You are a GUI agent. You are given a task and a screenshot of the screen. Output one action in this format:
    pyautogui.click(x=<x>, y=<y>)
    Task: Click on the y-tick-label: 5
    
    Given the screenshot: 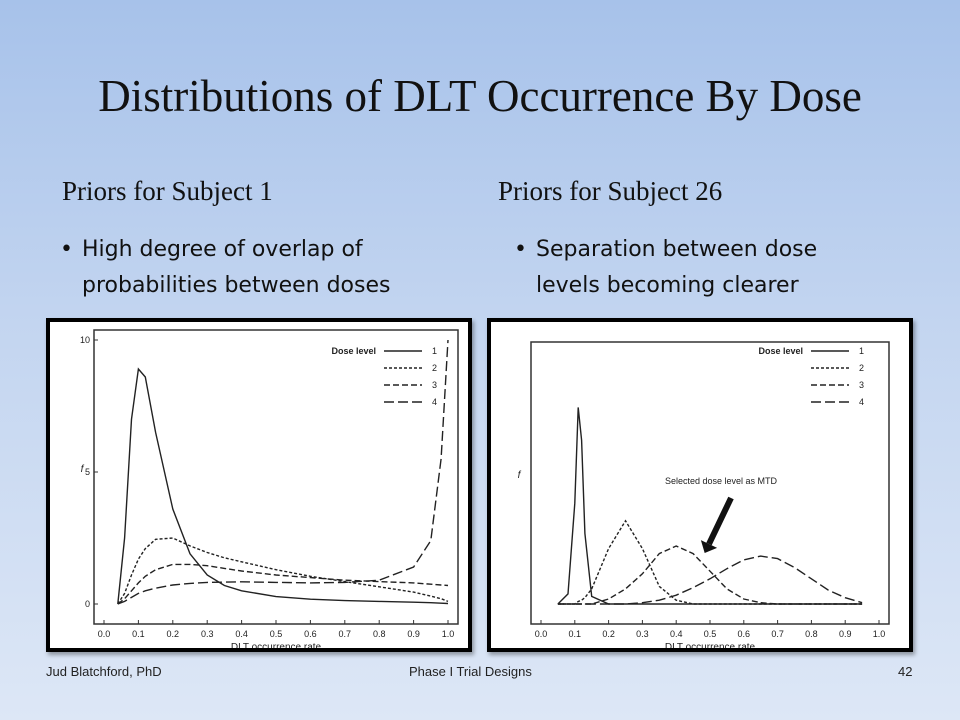 What is the action you would take?
    pyautogui.click(x=87, y=472)
    